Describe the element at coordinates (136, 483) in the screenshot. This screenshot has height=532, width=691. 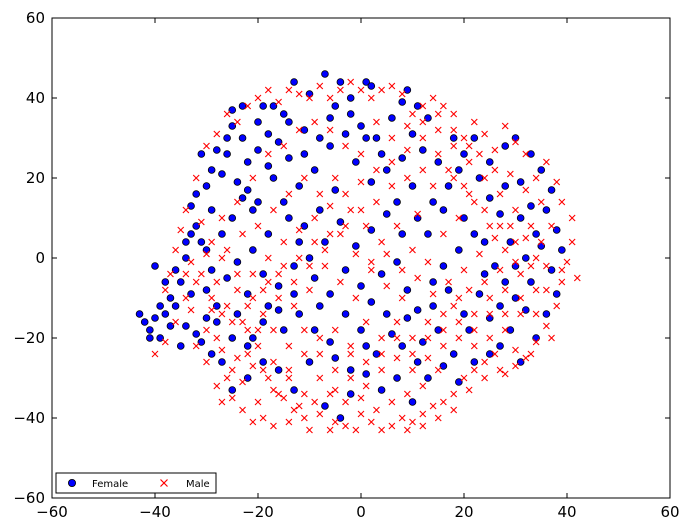
I see `legend-box` at that location.